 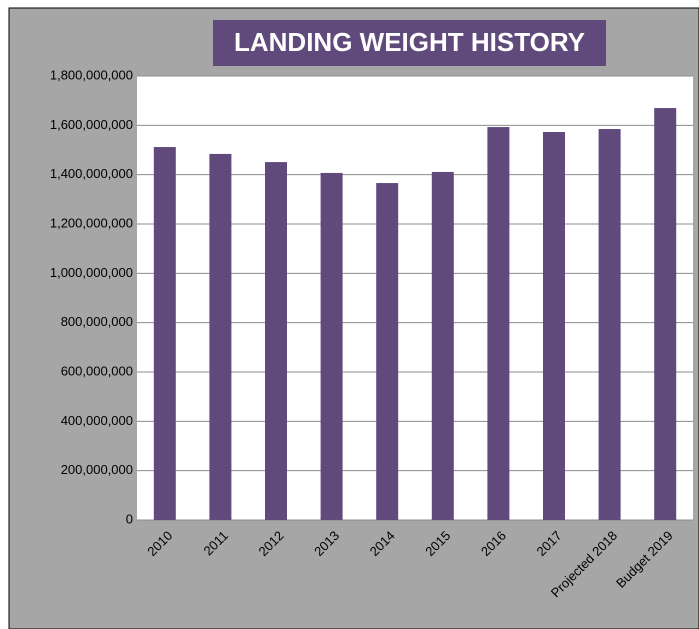 I want to click on y-tick-label: 1,600,000,000, so click(x=91, y=124).